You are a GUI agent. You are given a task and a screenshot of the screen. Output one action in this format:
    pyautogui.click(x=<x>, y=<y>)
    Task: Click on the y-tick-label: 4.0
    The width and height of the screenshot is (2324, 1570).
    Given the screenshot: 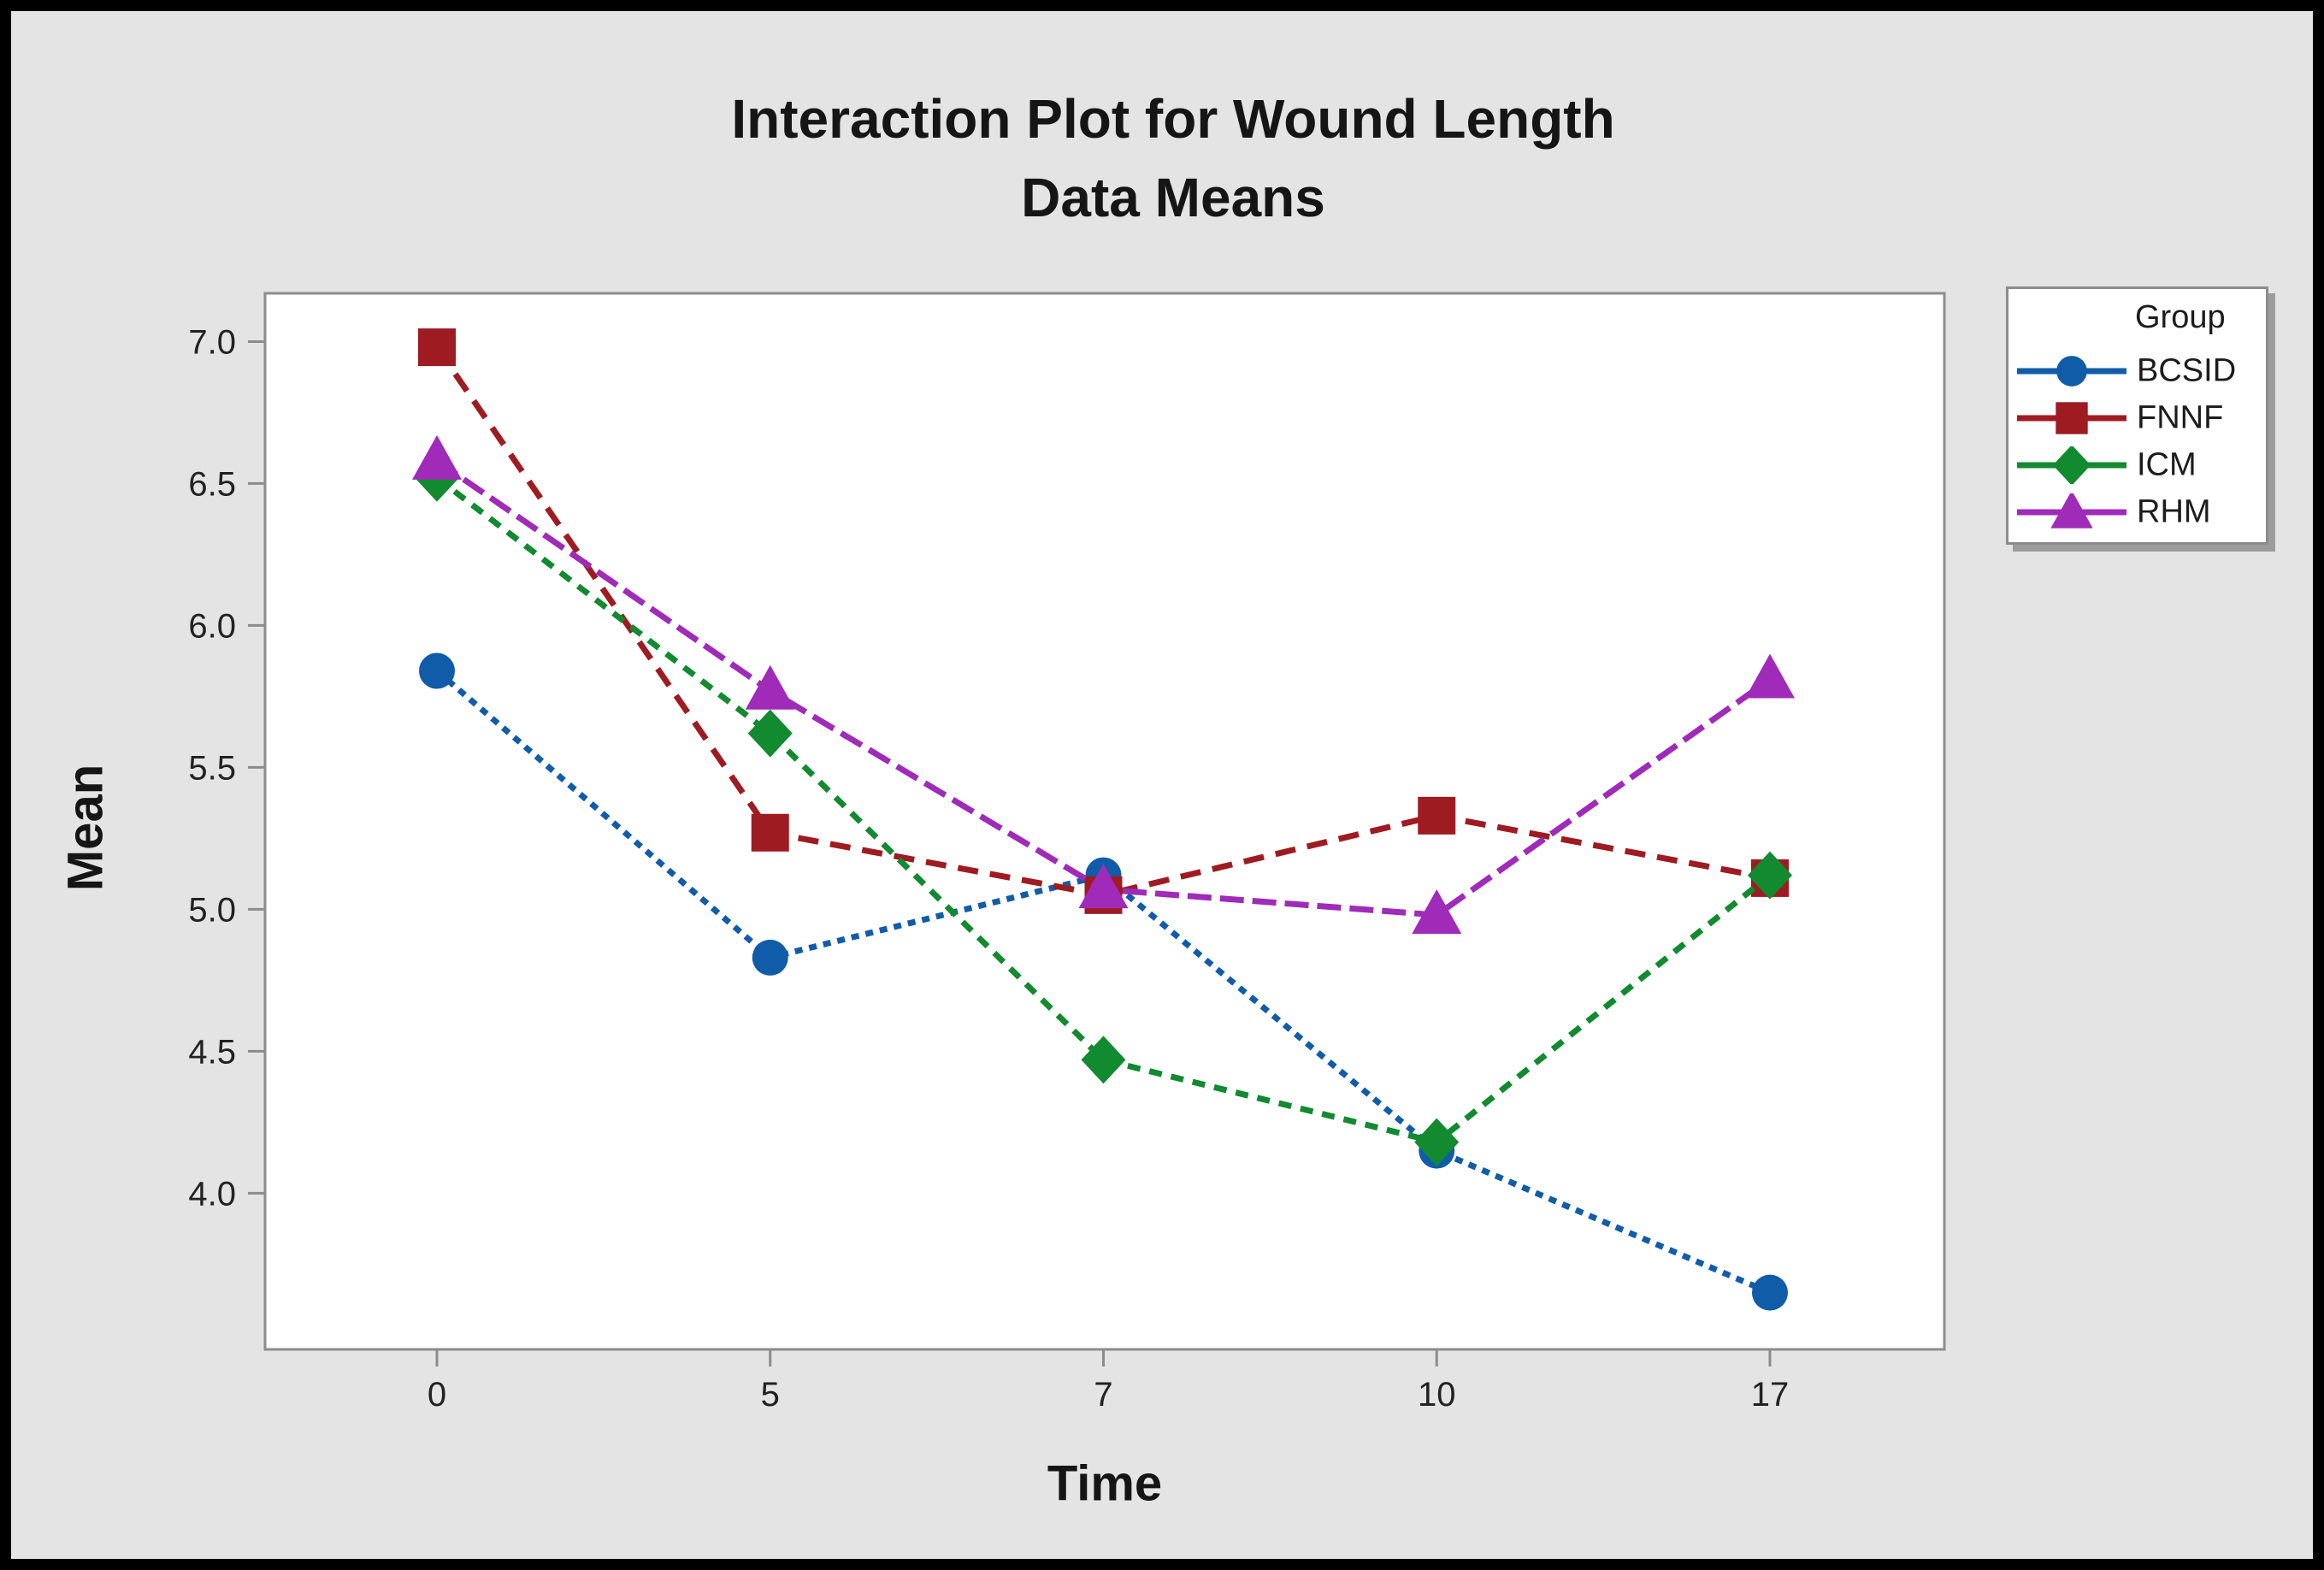 What is the action you would take?
    pyautogui.click(x=212, y=1194)
    